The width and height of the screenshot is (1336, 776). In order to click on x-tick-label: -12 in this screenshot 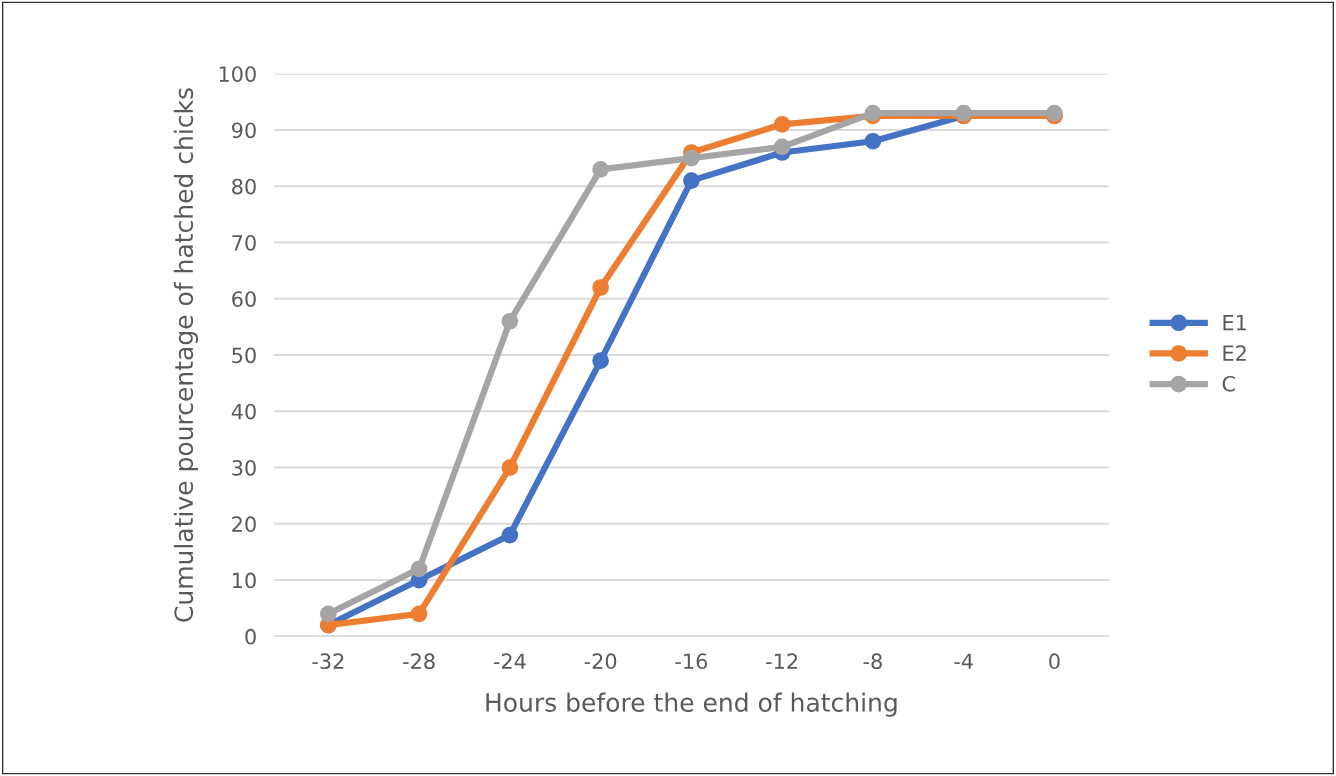, I will do `click(782, 661)`.